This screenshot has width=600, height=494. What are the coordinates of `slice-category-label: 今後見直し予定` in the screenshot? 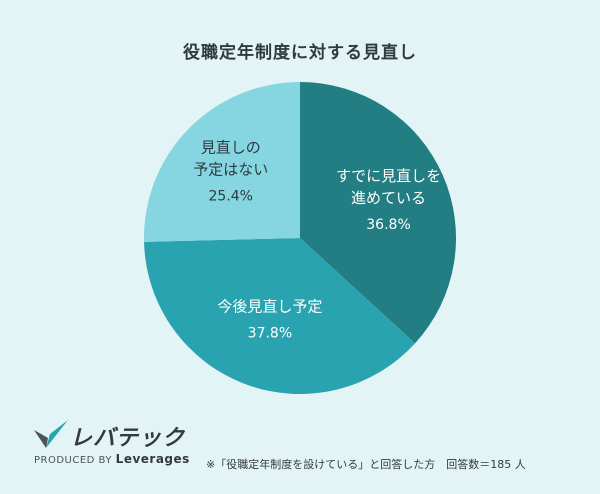 It's located at (269, 306).